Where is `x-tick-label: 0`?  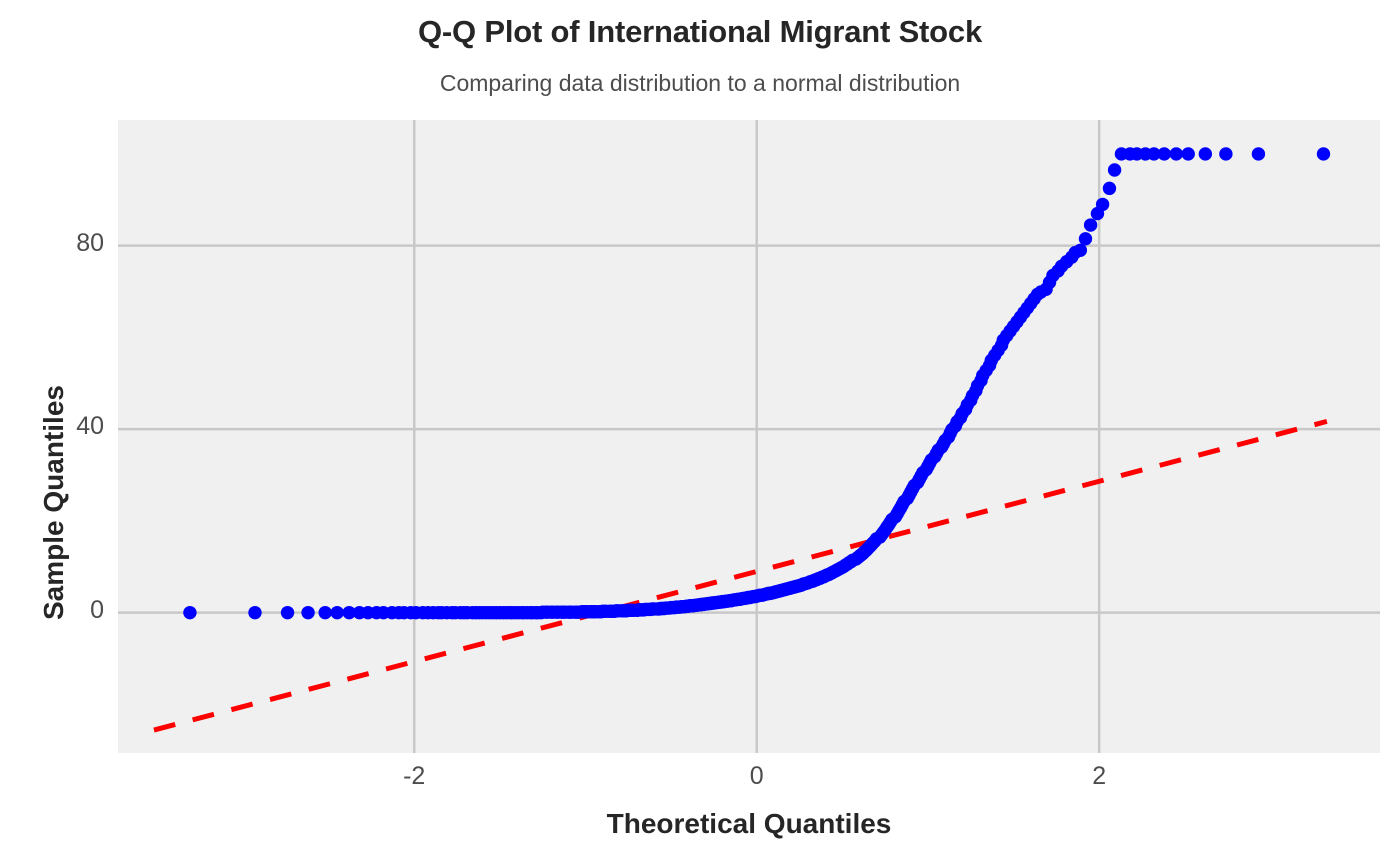 x-tick-label: 0 is located at coordinates (756, 776).